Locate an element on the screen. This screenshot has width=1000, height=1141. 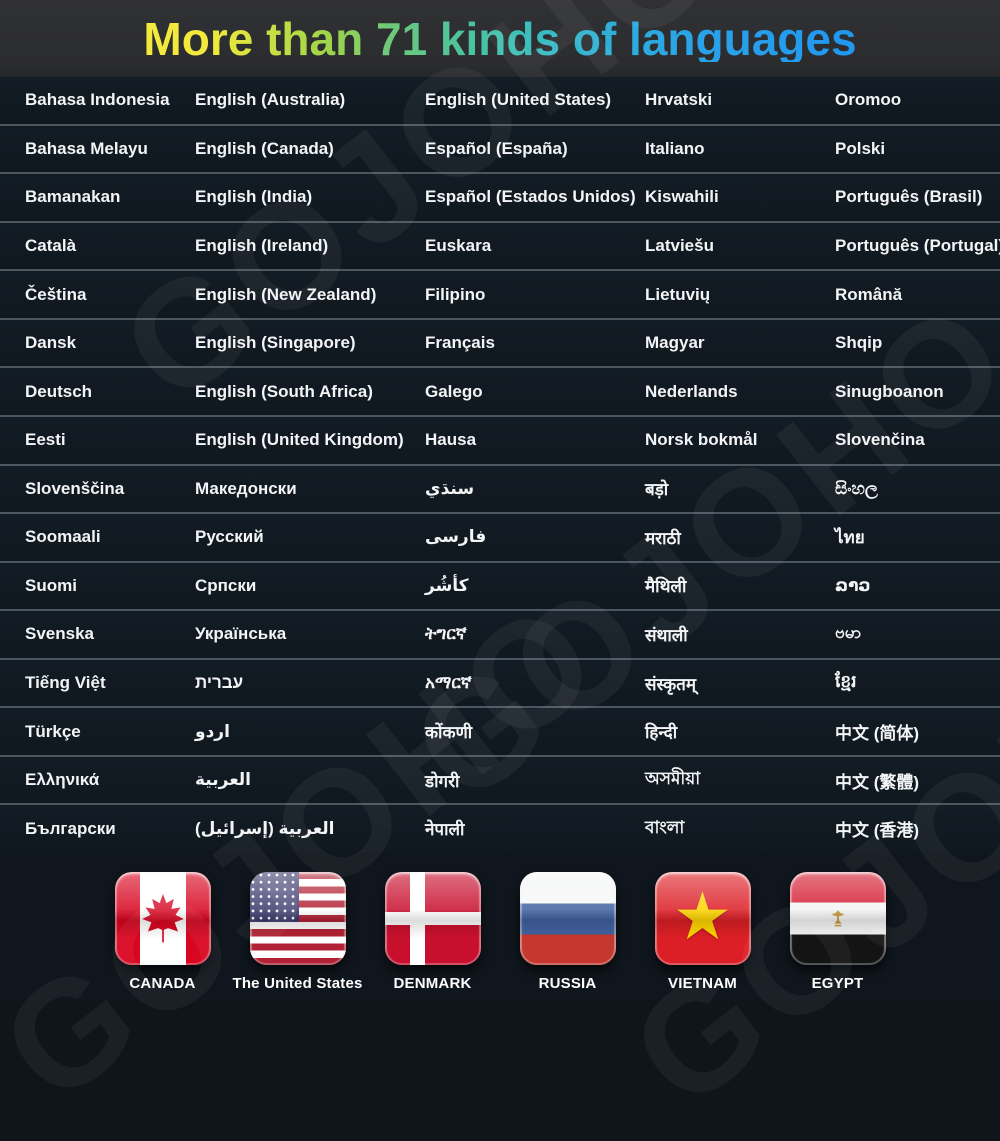
language-cell: Français is located at coordinates (460, 343).